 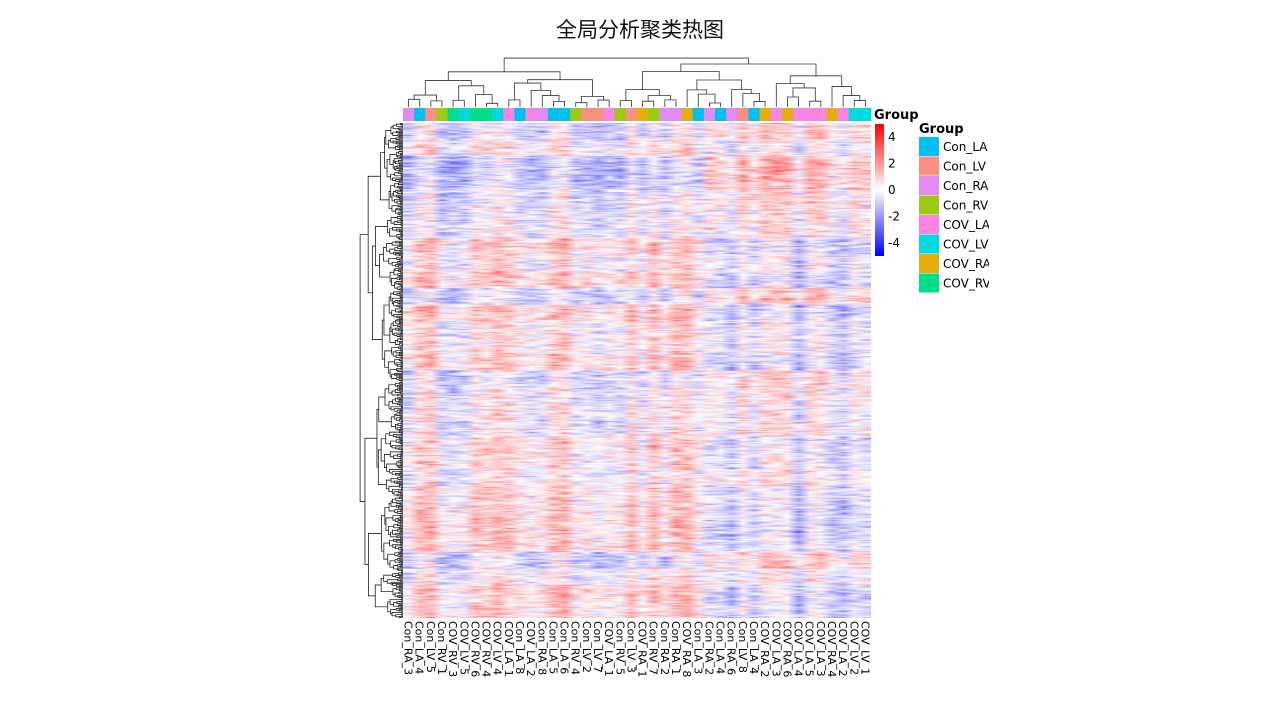 I want to click on column-label: COV_LA_4, so click(x=798, y=649).